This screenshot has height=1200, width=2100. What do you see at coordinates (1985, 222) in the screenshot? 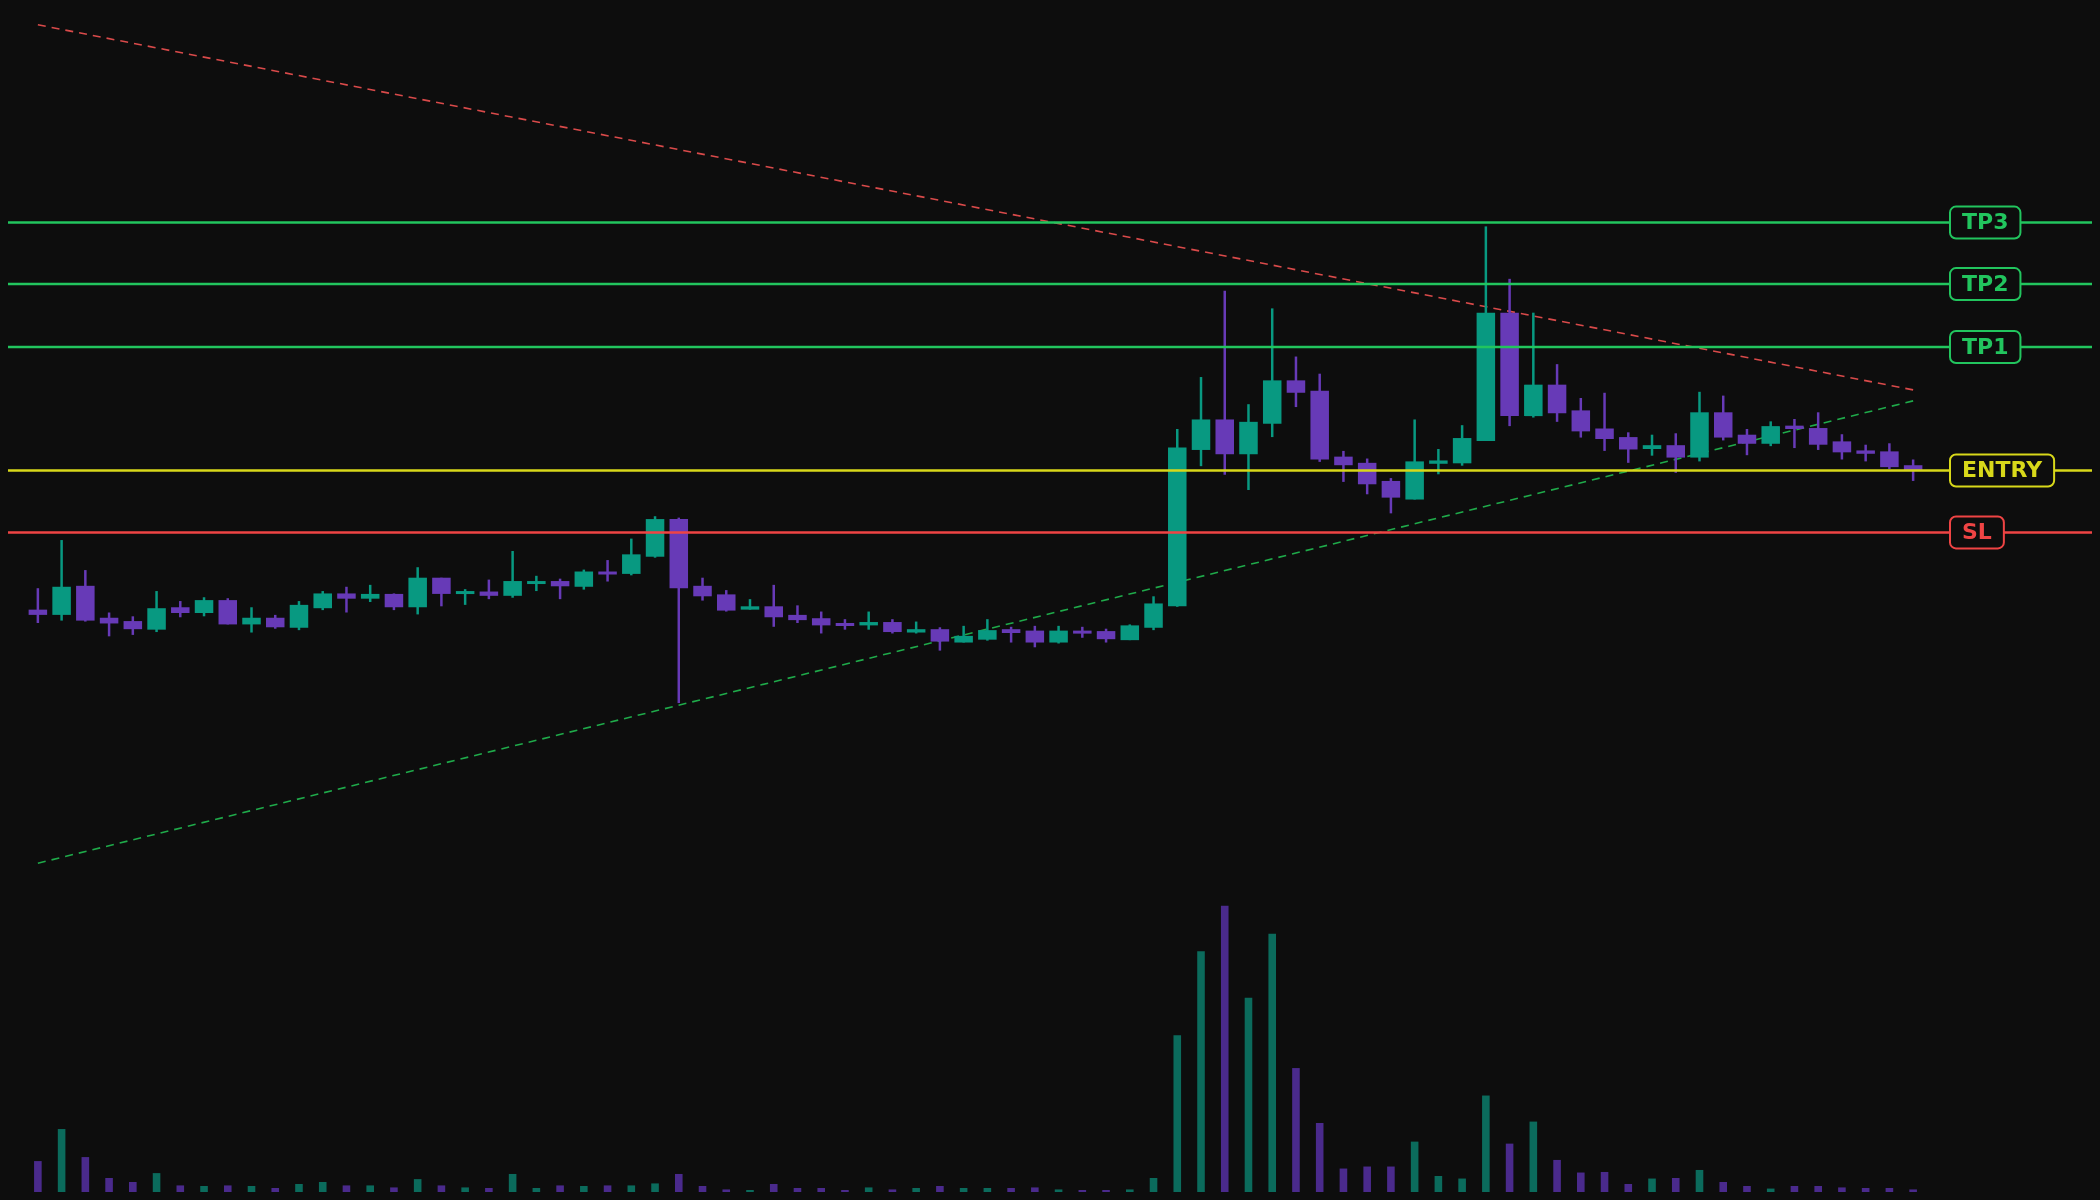
I see `ref-line-label: TP3` at bounding box center [1985, 222].